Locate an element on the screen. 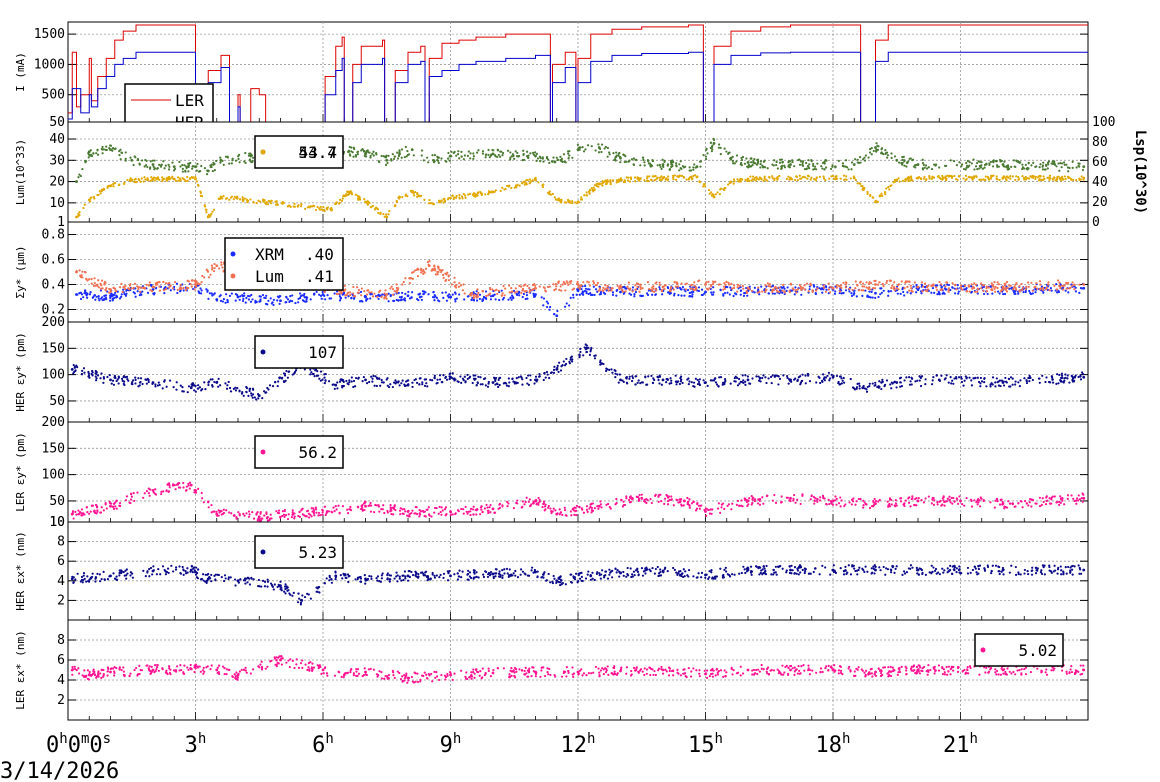  y-tick-label: 40 is located at coordinates (57, 139).